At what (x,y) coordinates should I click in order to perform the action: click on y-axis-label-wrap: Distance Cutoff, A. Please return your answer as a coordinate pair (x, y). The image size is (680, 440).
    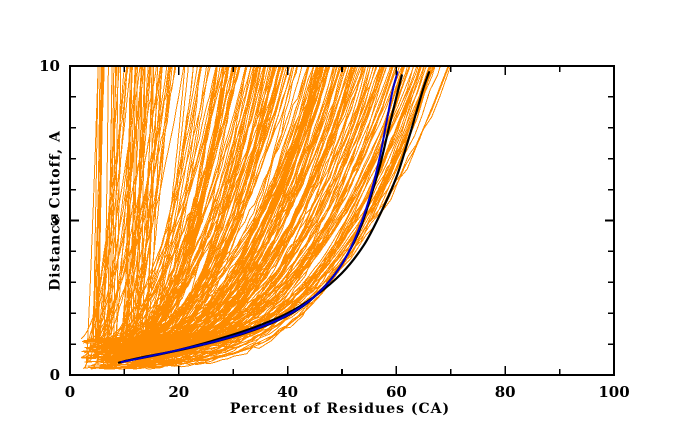
    Looking at the image, I should click on (54, 211).